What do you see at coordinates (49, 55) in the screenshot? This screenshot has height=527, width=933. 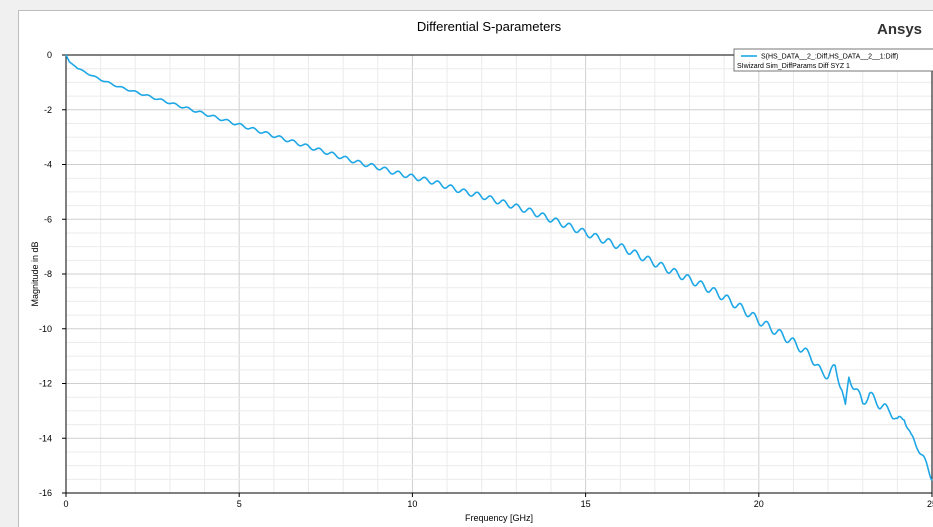 I see `y-tick-label: 0` at bounding box center [49, 55].